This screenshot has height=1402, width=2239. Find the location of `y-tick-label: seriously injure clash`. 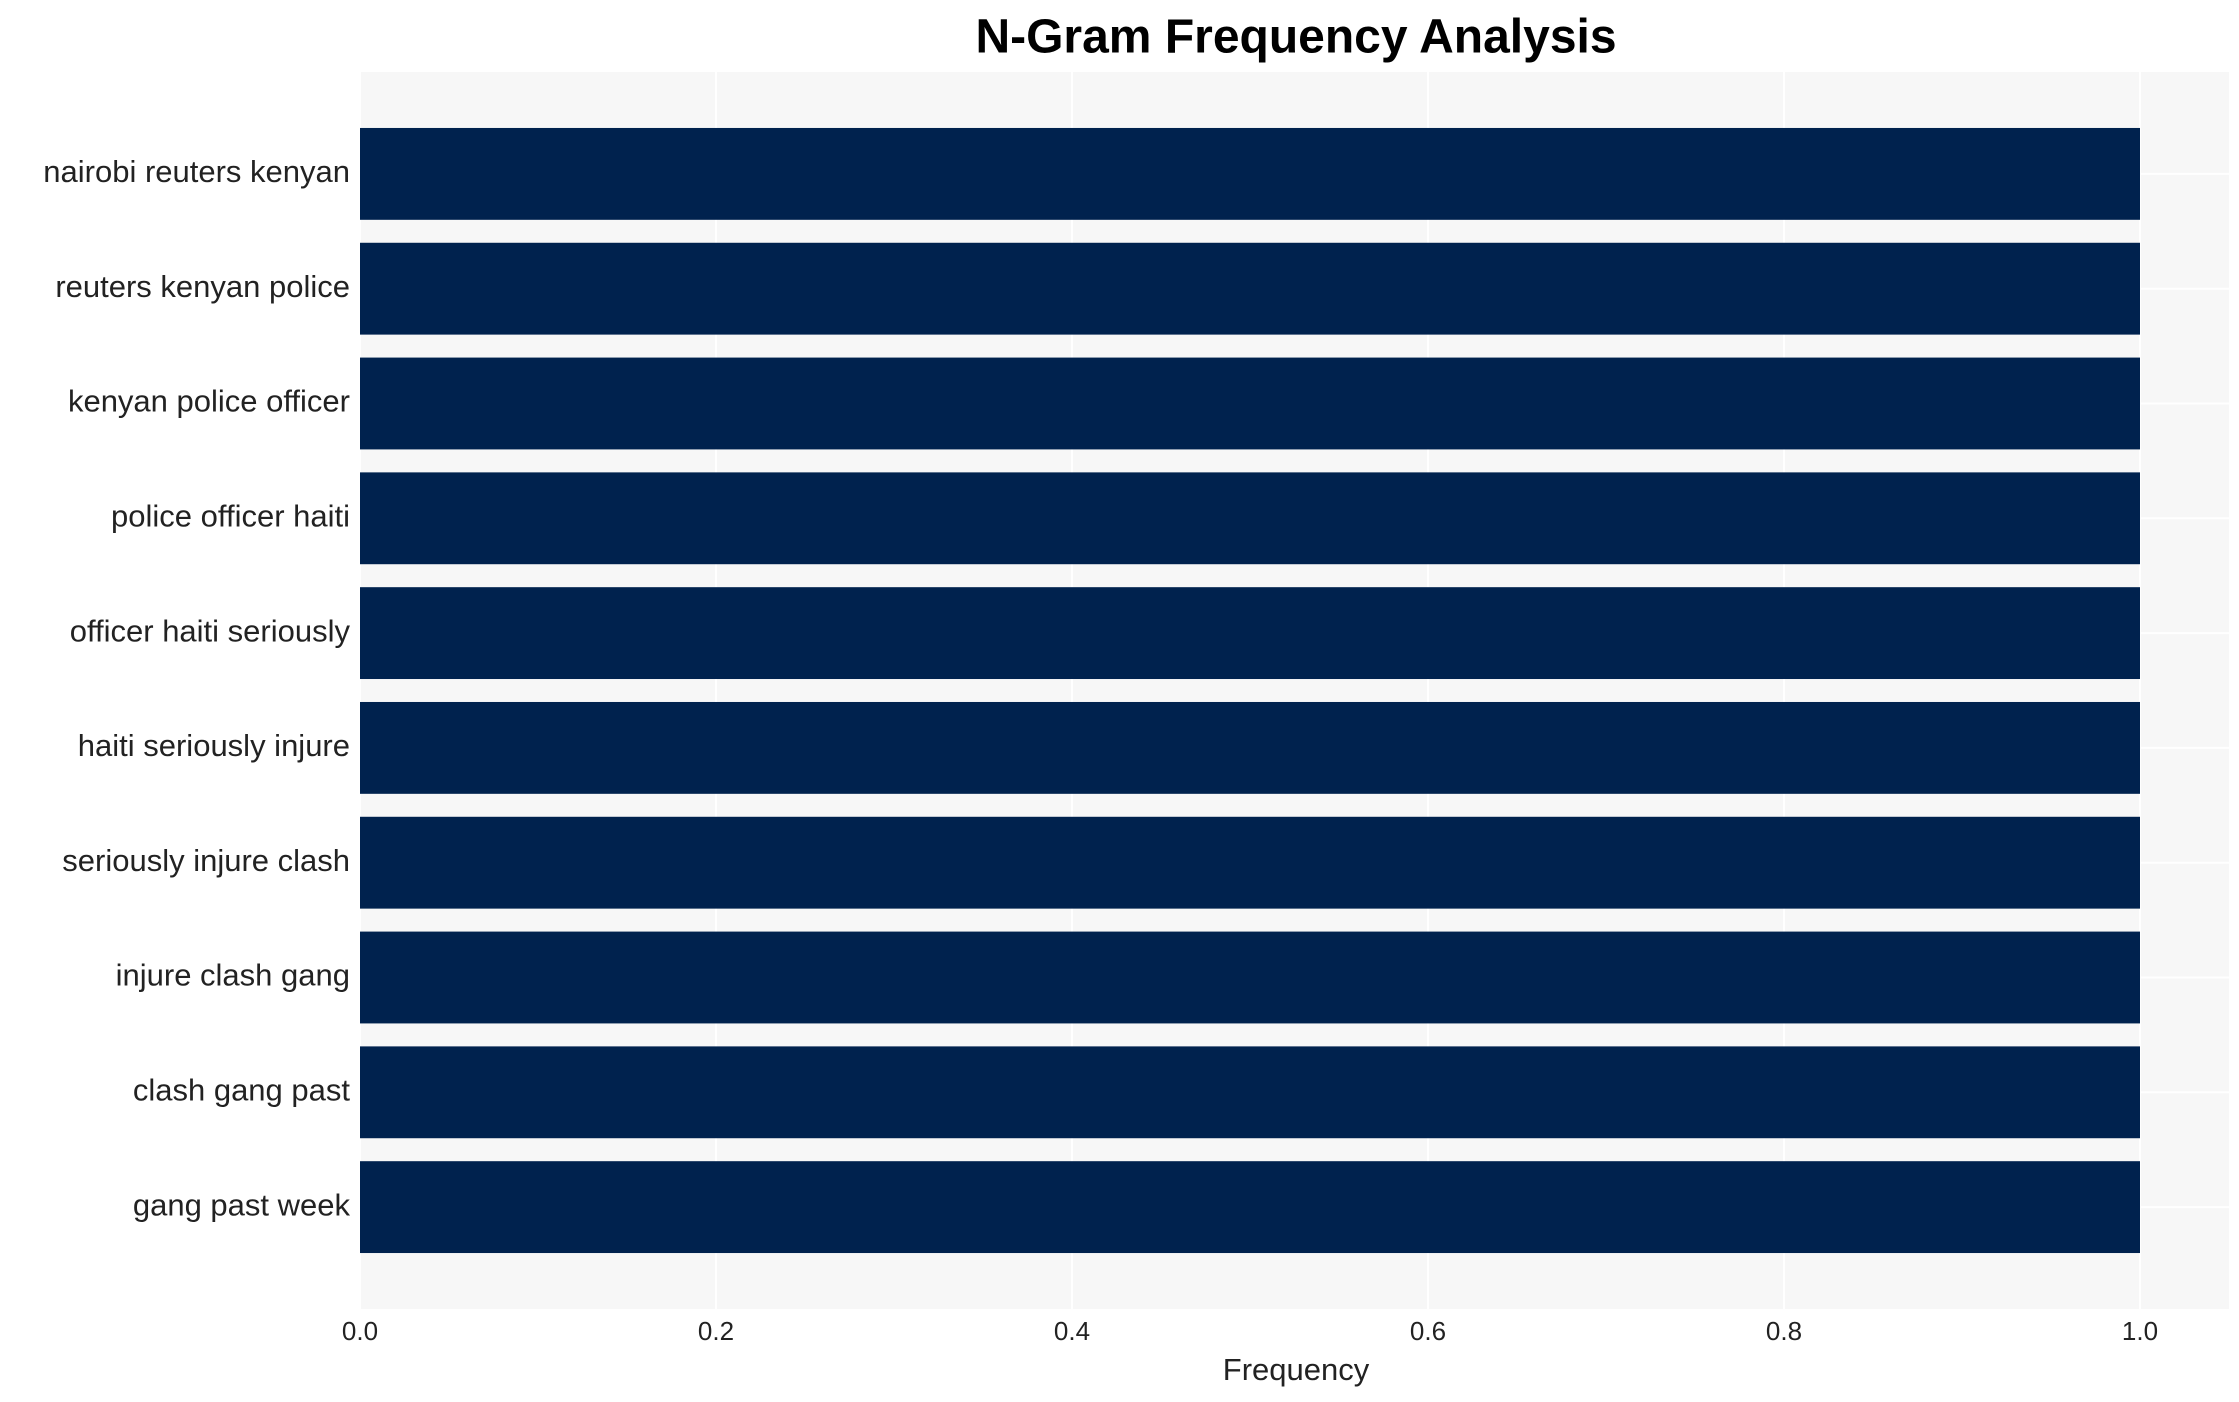

y-tick-label: seriously injure clash is located at coordinates (206, 860).